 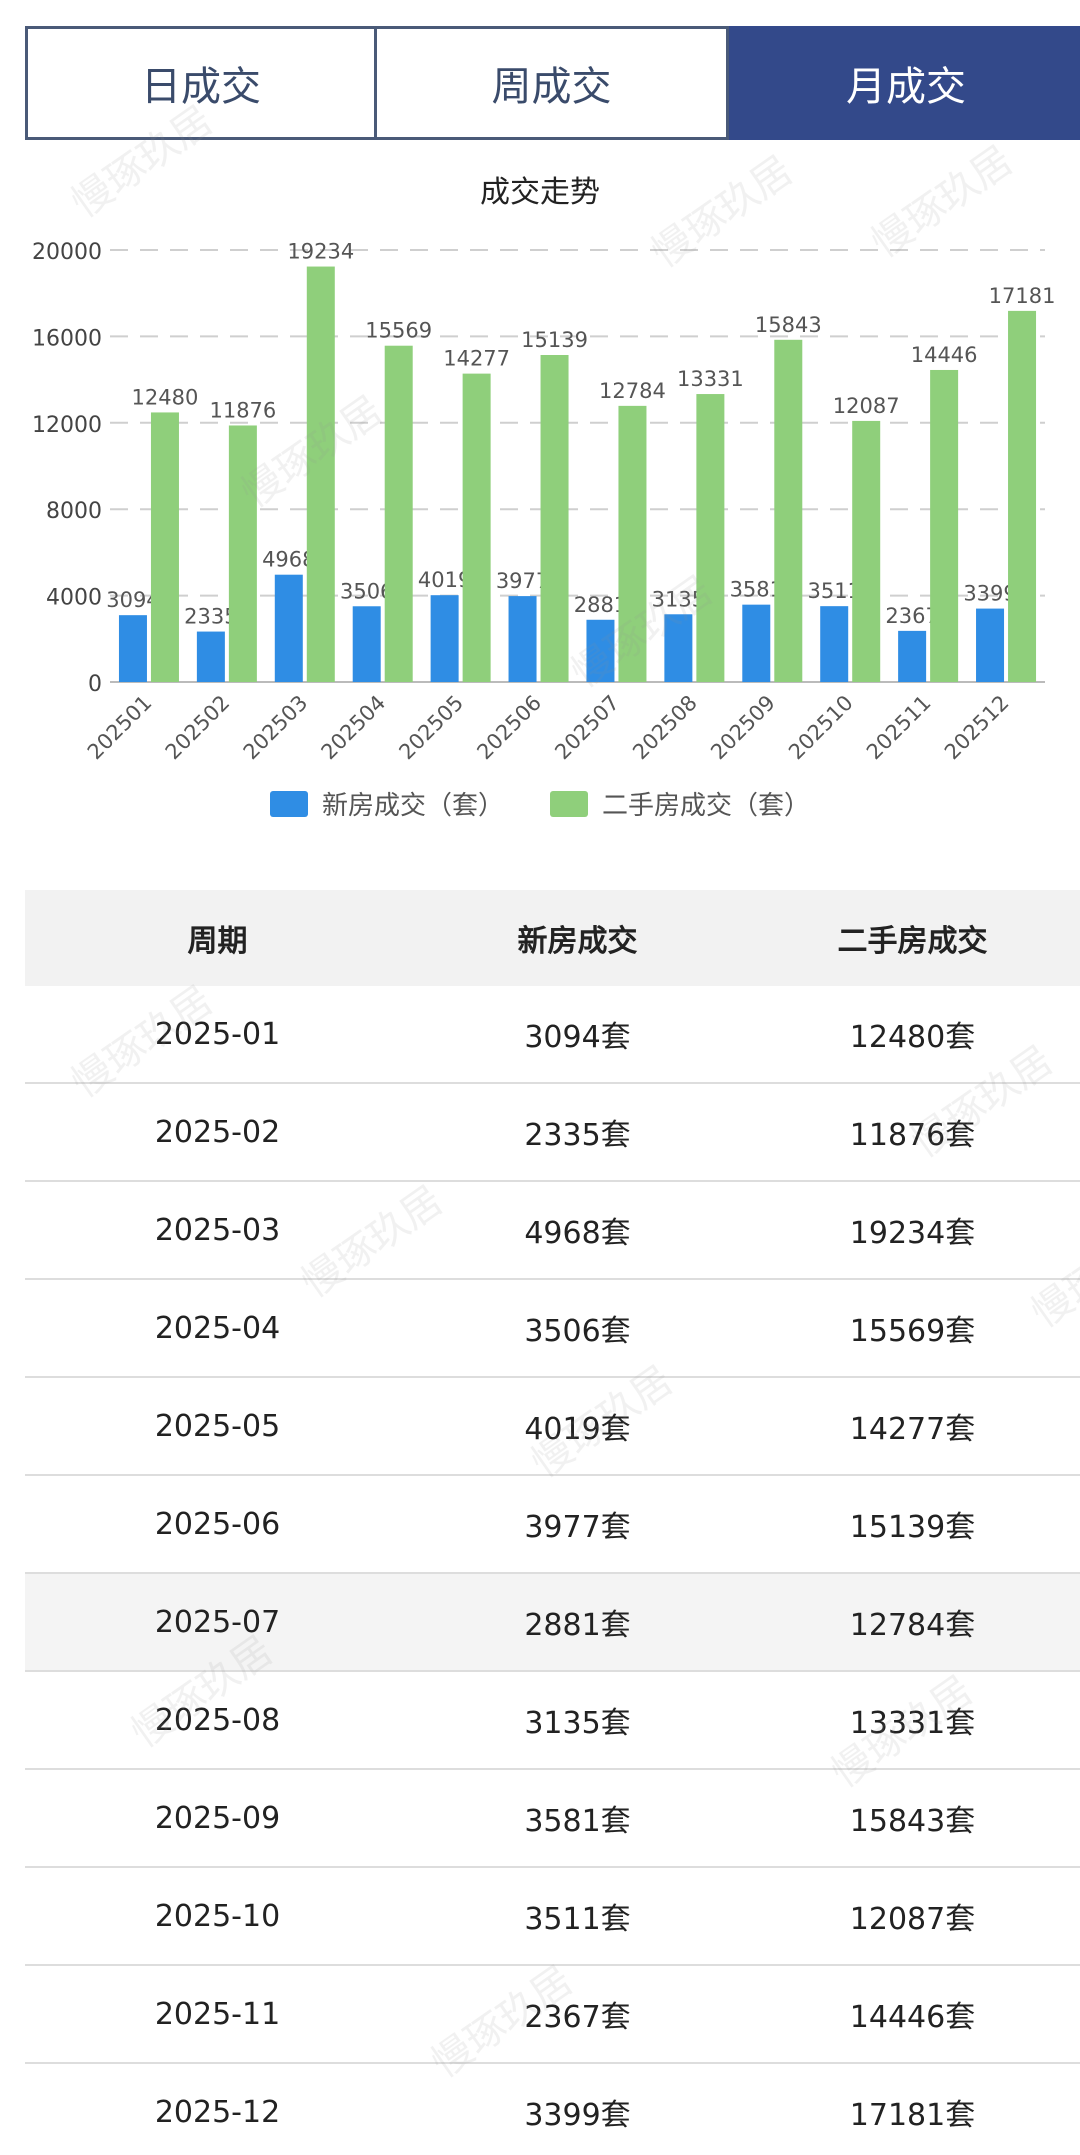 What do you see at coordinates (320, 252) in the screenshot?
I see `data-label-second-hand: 19234` at bounding box center [320, 252].